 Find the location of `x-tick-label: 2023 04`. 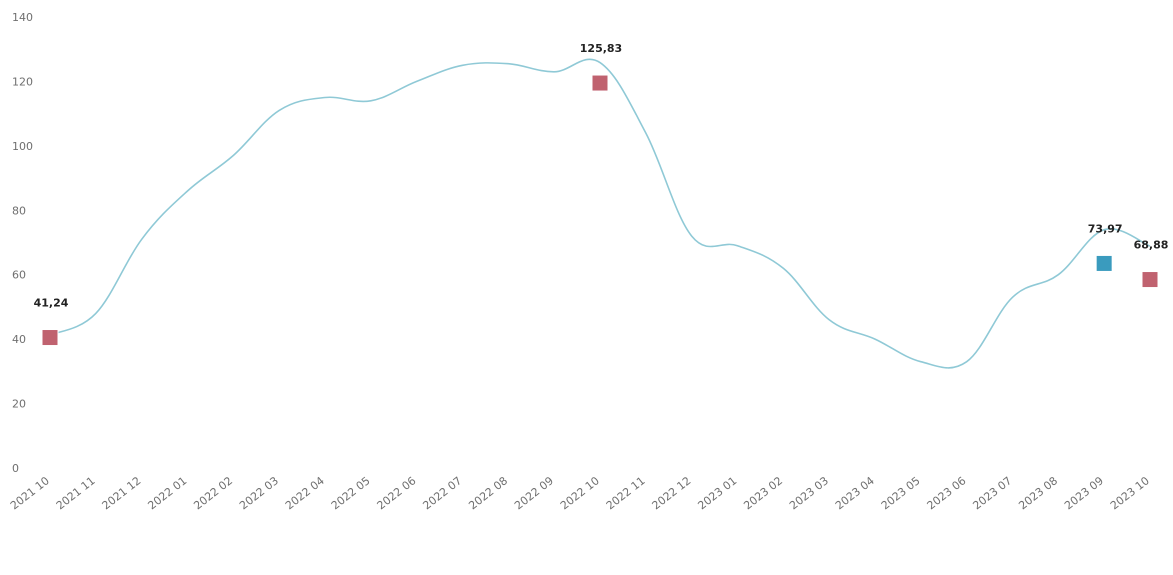

x-tick-label: 2023 04 is located at coordinates (855, 493).